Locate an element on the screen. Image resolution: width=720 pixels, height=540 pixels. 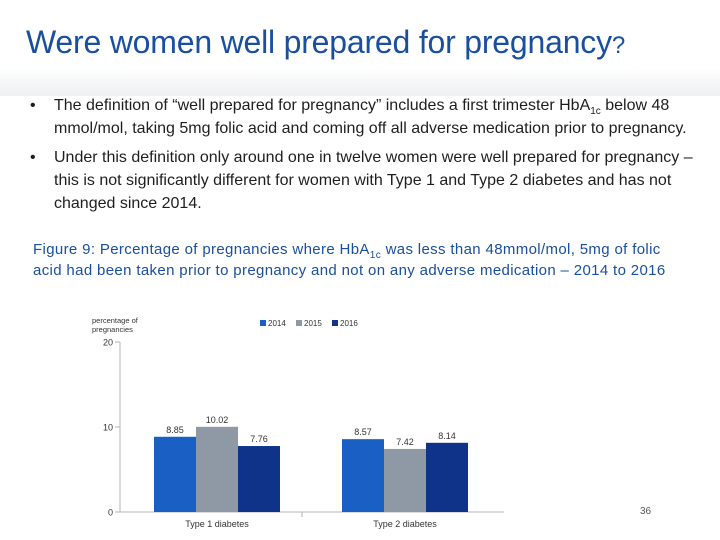
slide-number: 36 is located at coordinates (646, 511).